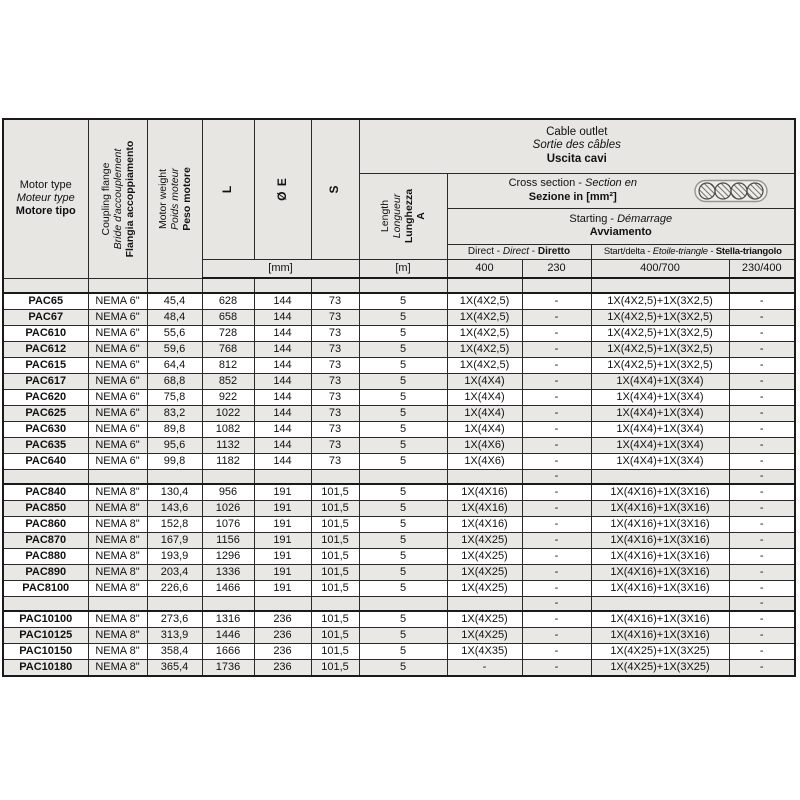  What do you see at coordinates (174, 349) in the screenshot?
I see `spec-cell: 59,6` at bounding box center [174, 349].